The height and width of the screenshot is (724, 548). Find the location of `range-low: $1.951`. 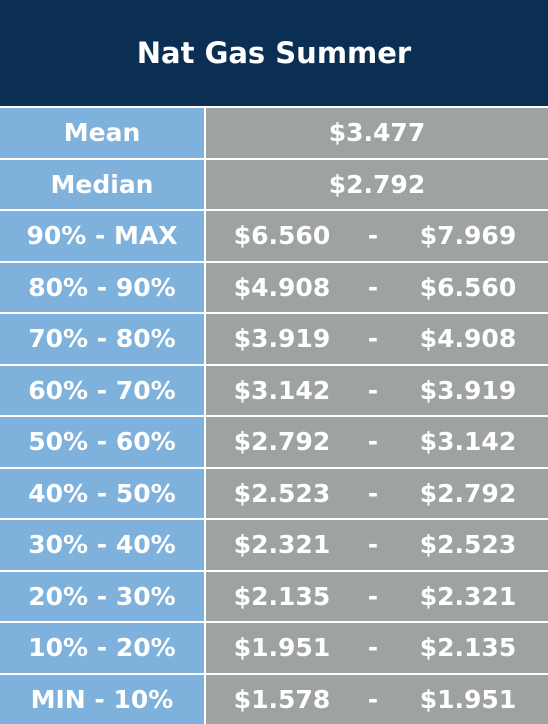

range-low: $1.951 is located at coordinates (282, 648).